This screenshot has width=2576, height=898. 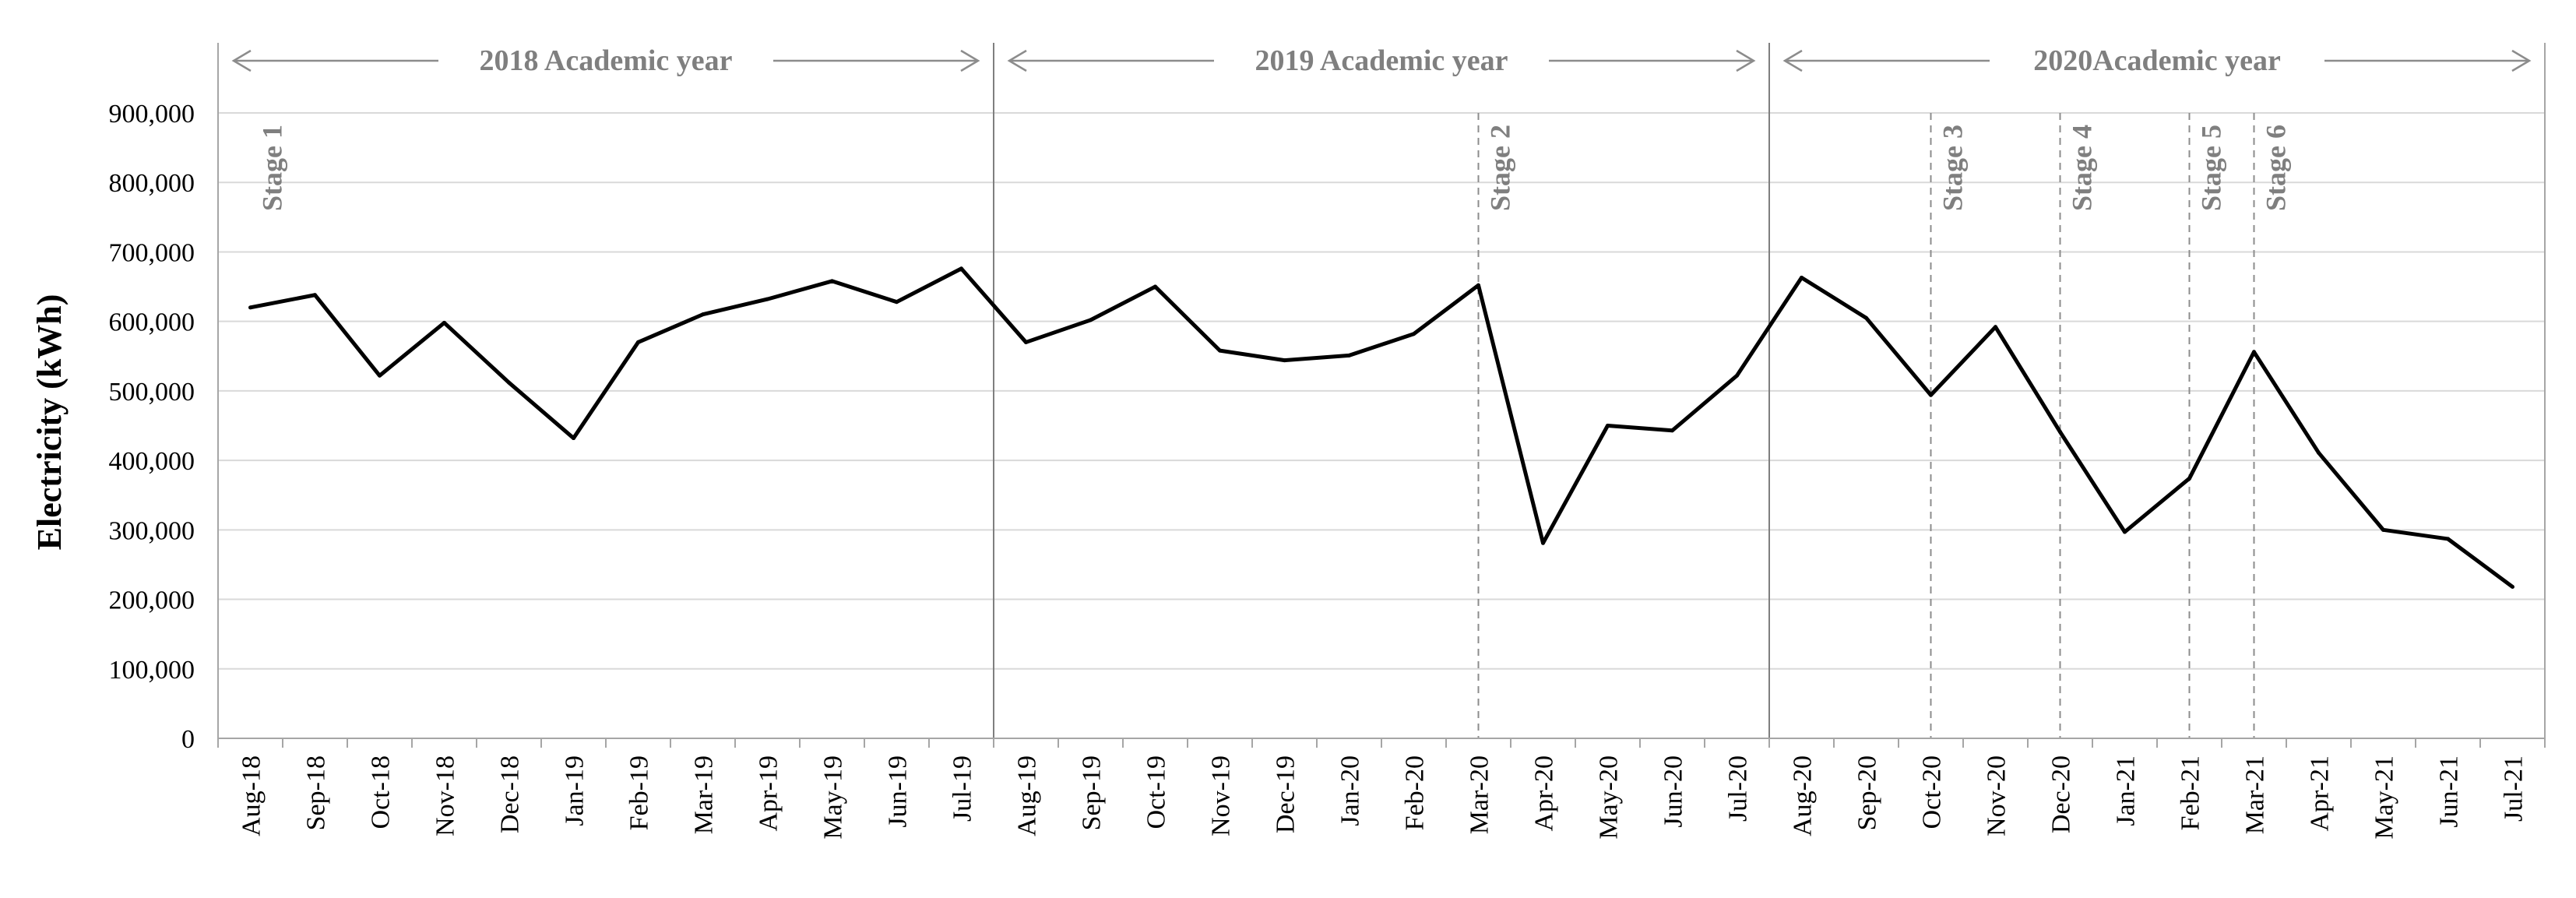 I want to click on x-tick-label: Oct-18, so click(x=381, y=792).